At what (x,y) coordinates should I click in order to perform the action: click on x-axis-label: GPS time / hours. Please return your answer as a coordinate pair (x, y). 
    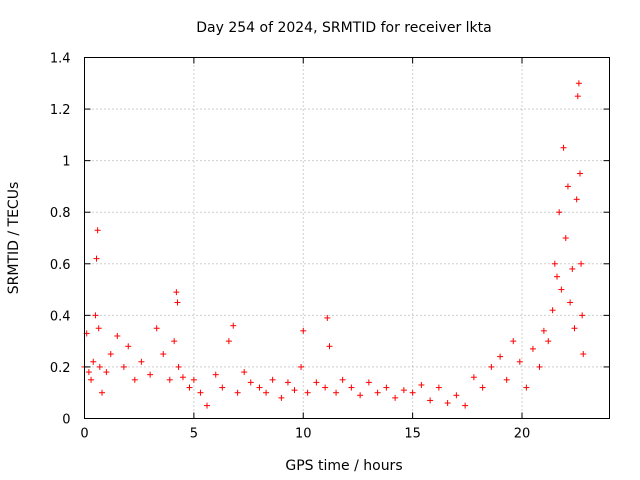
    Looking at the image, I should click on (343, 466).